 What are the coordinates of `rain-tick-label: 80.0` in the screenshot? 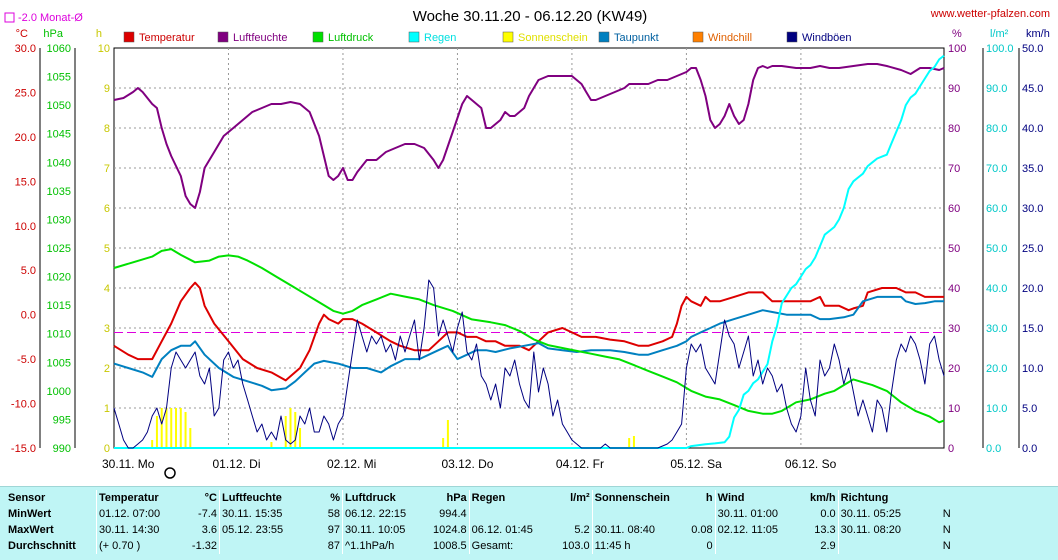 It's located at (996, 129).